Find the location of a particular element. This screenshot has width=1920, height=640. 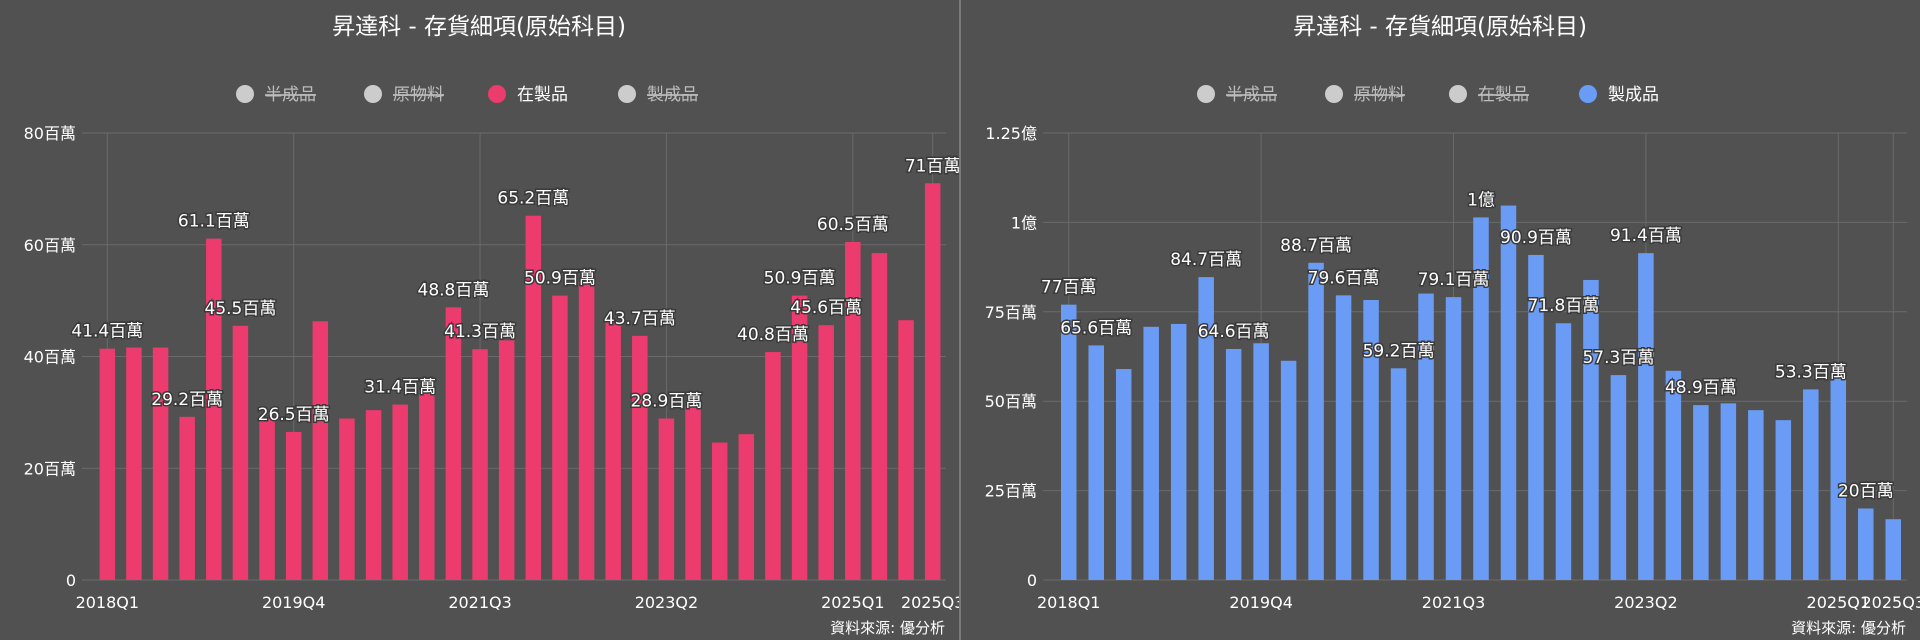

legend-label: 原物料 is located at coordinates (418, 95).